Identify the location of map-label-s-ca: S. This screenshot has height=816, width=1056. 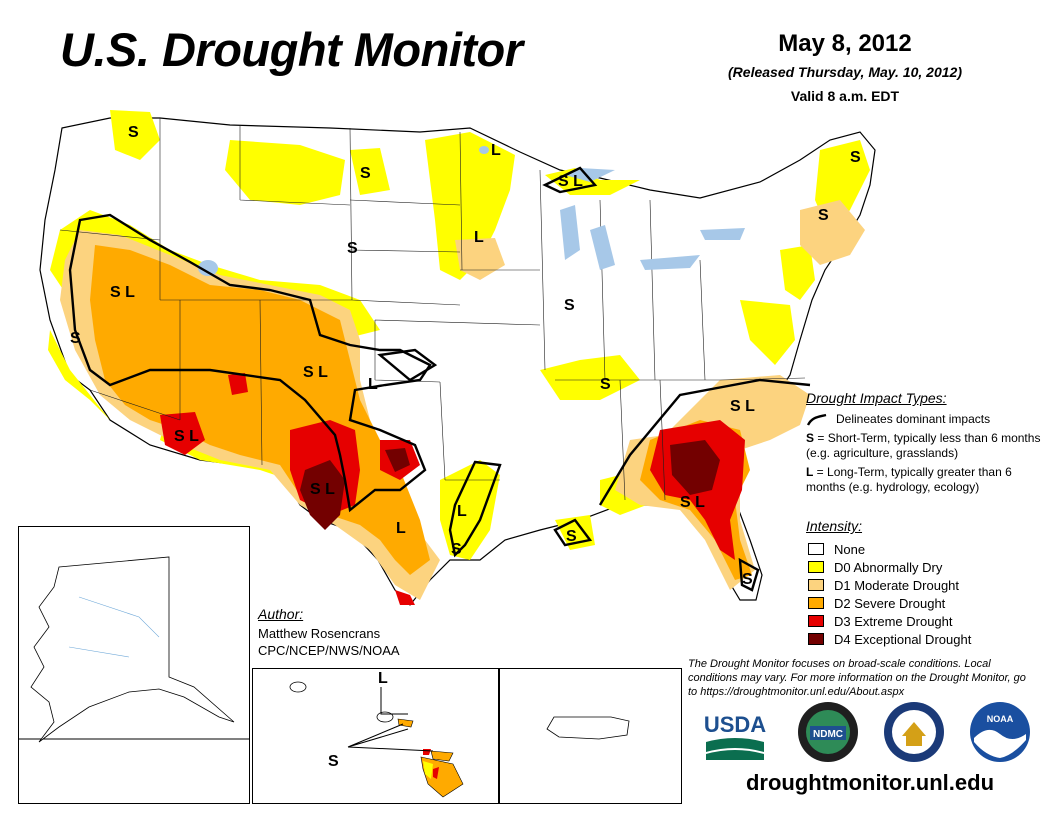
(75, 338).